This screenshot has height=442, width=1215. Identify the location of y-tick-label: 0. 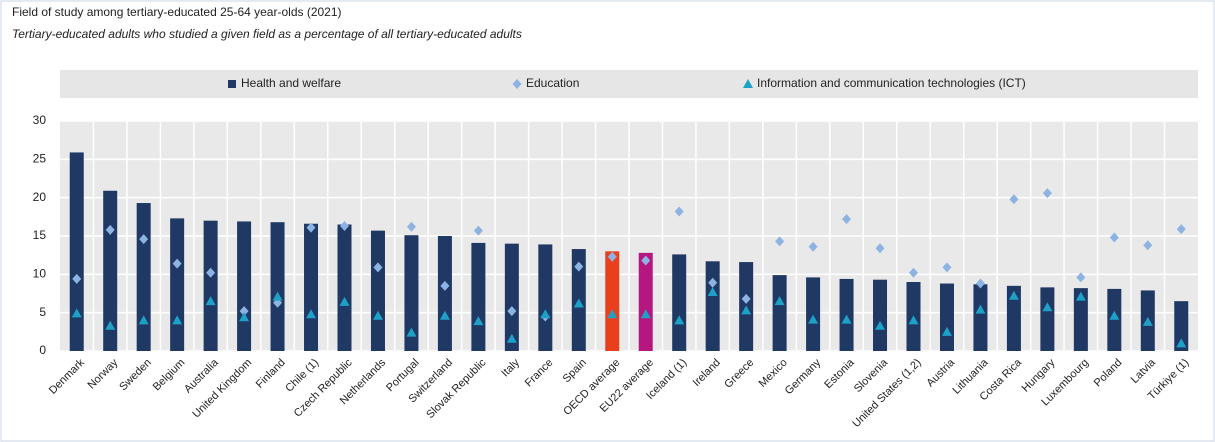
(42, 350).